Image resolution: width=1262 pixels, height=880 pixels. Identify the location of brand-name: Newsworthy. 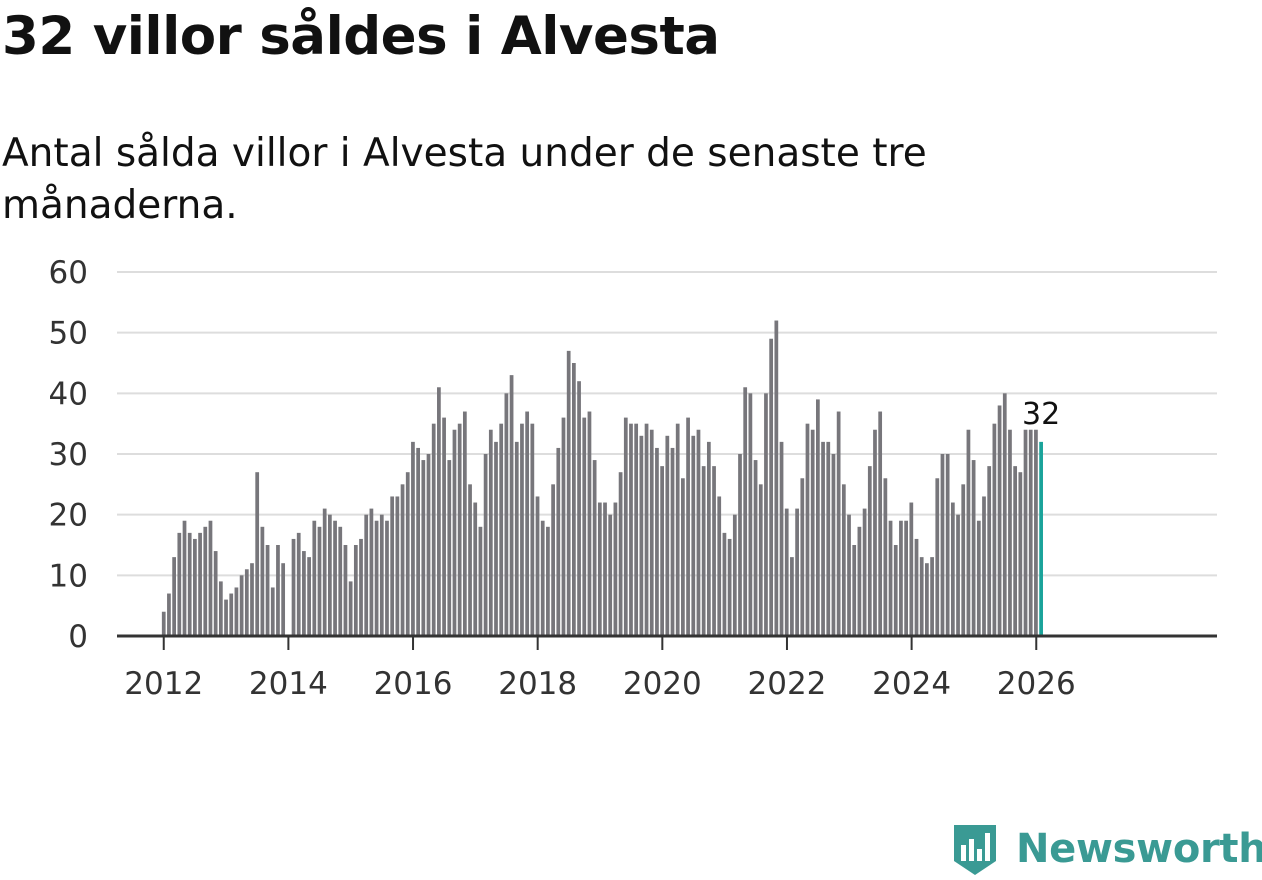
(1139, 849).